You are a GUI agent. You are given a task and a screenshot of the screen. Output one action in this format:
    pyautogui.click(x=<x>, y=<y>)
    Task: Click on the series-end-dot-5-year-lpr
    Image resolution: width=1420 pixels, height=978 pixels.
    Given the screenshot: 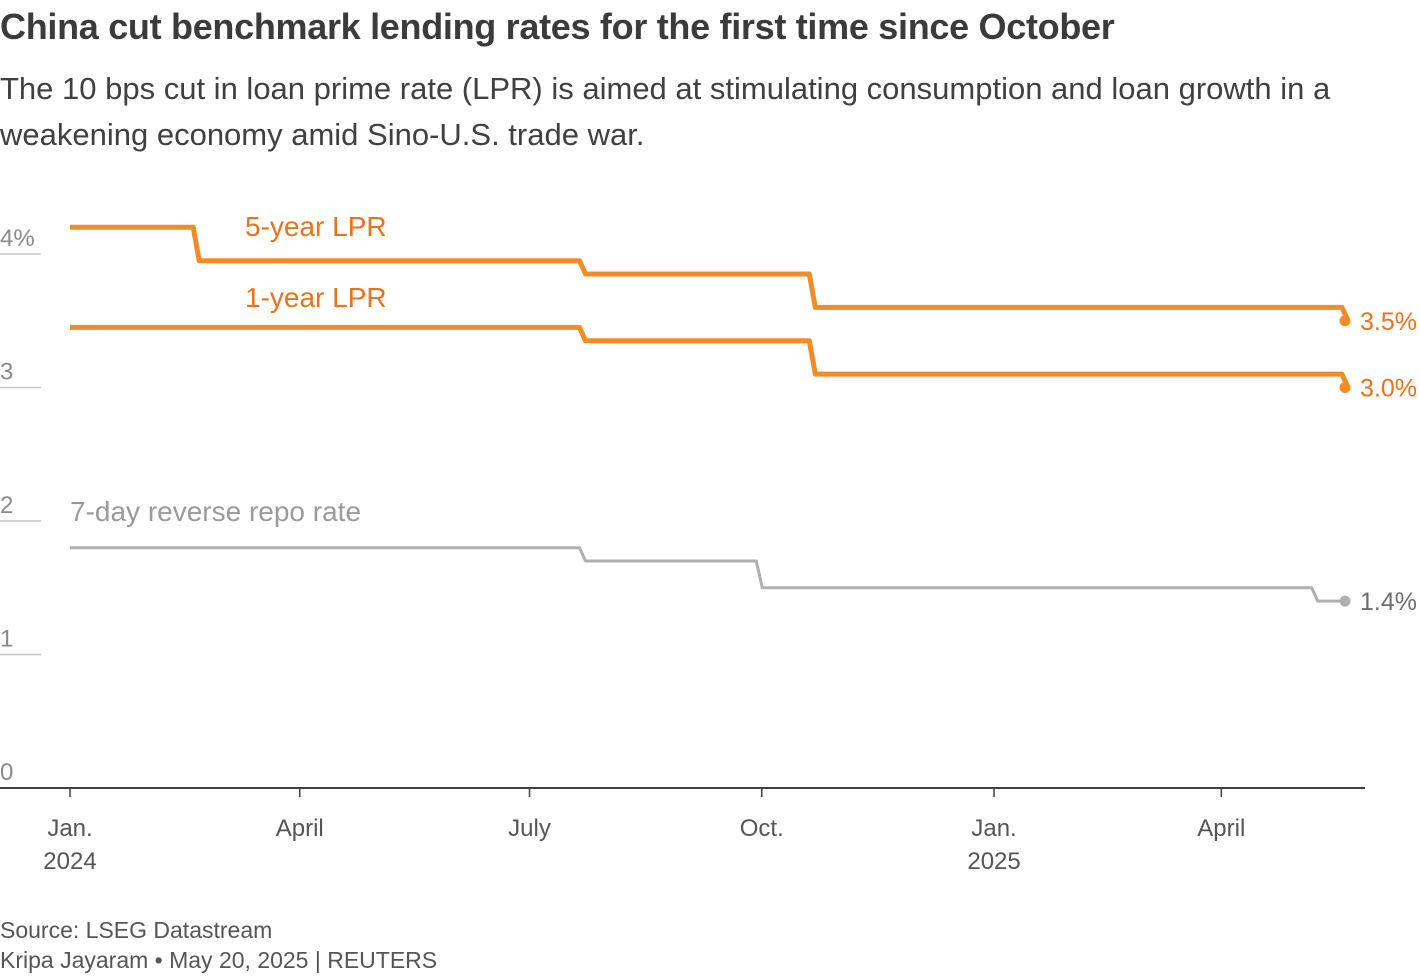 What is the action you would take?
    pyautogui.click(x=1345, y=321)
    